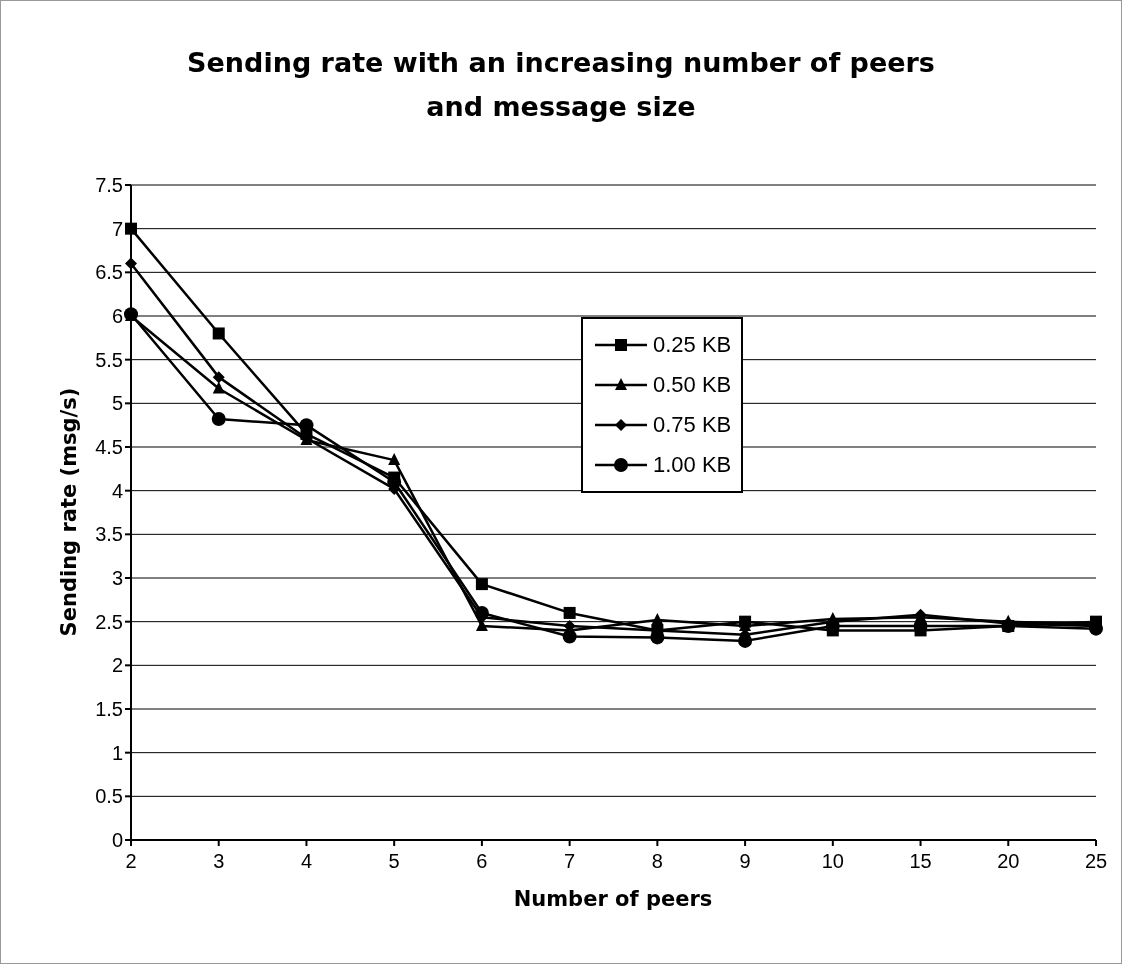  I want to click on y-tick-label: 3, so click(117, 578).